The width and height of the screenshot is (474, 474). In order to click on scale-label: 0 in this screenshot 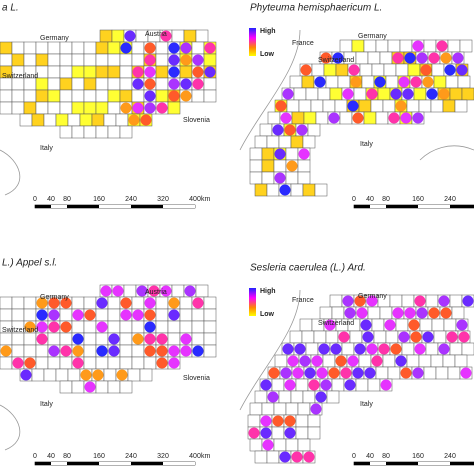, I will do `click(35, 199)`.